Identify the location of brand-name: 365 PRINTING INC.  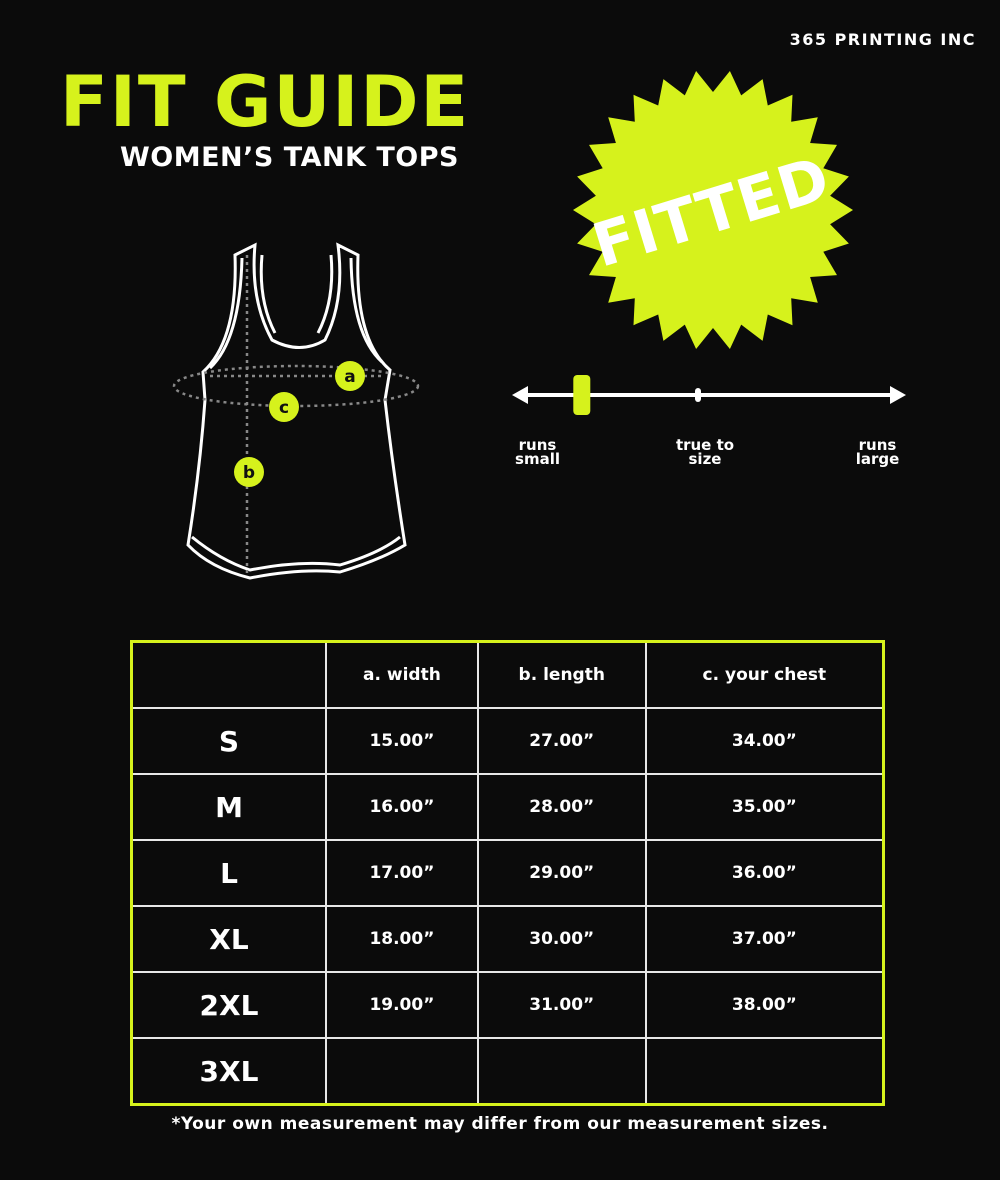
(882, 39).